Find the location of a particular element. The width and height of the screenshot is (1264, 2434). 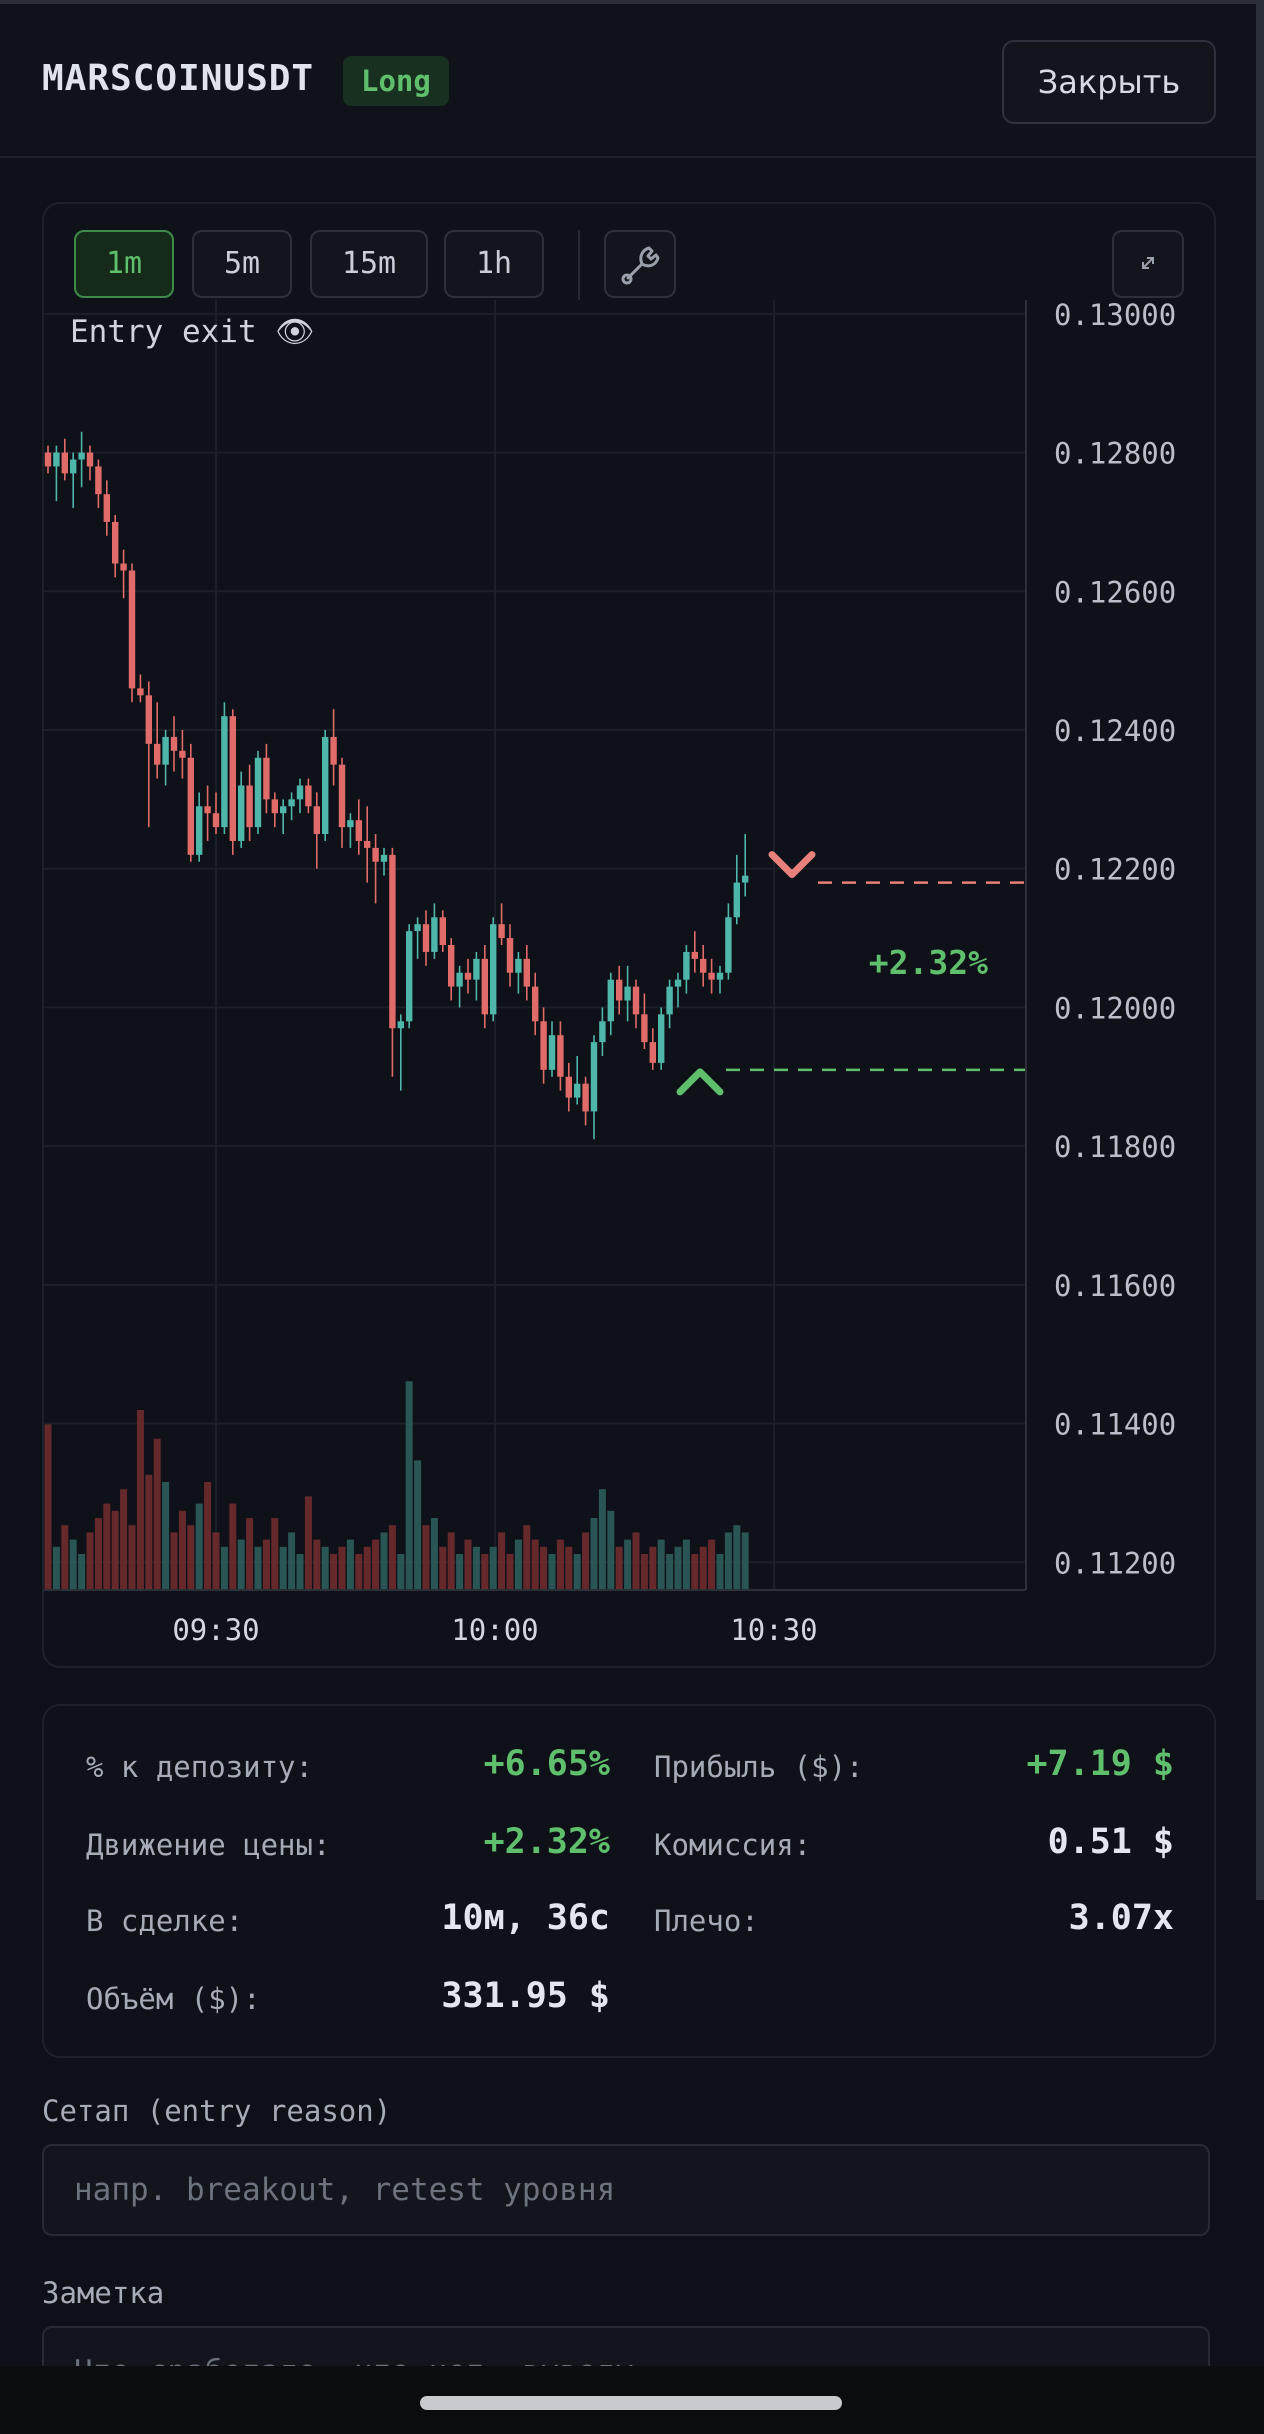

timeframe-1h-button: 1h is located at coordinates (494, 264).